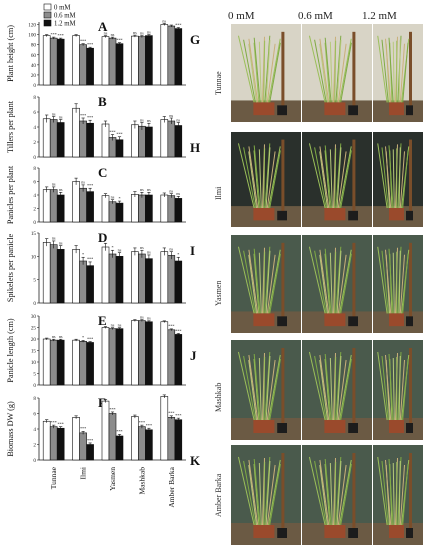 The height and width of the screenshot is (550, 423). I want to click on photo-cultivar-label: Mashkab, so click(218, 397).